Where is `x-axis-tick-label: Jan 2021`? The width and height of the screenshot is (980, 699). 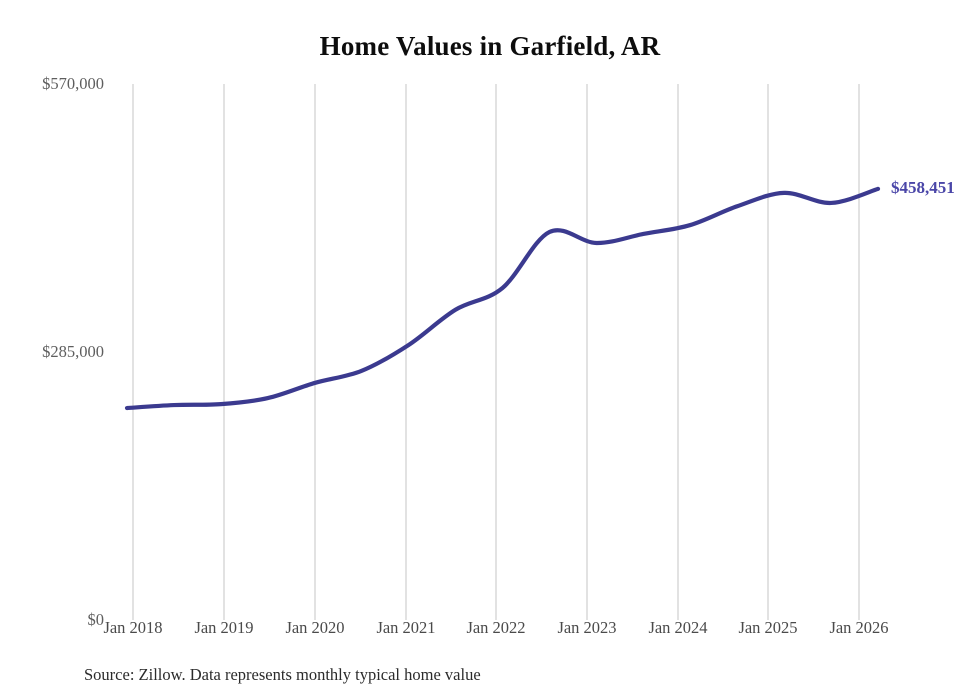
x-axis-tick-label: Jan 2021 is located at coordinates (406, 627).